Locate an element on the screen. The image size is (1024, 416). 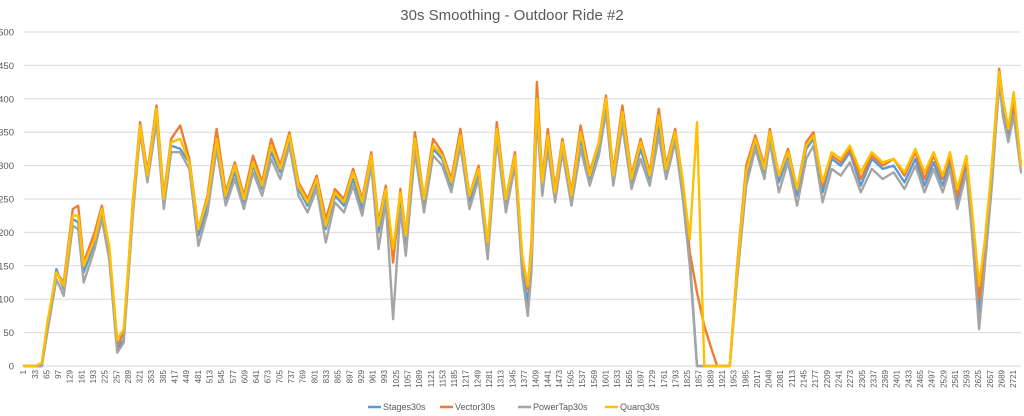
x-tick-label: 2369 is located at coordinates (885, 378).